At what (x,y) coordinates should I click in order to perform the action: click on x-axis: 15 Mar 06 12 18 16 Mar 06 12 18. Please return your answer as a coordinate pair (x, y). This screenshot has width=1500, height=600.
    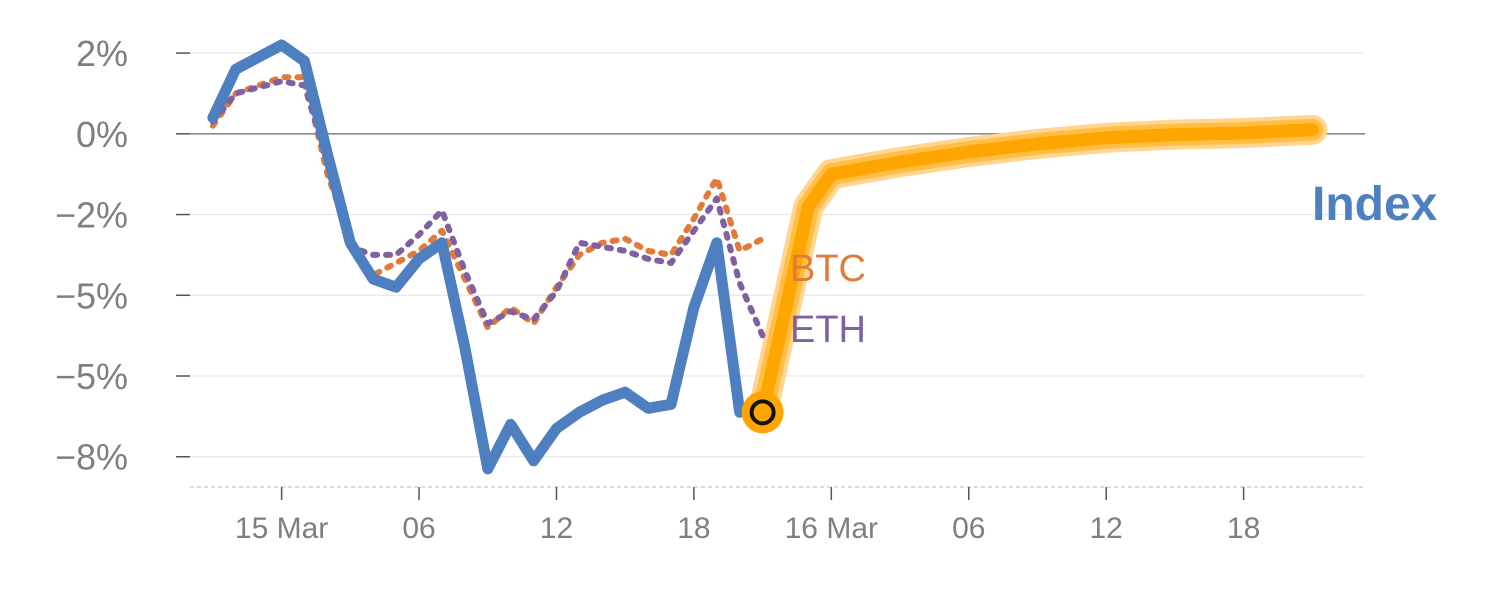
    Looking at the image, I should click on (777, 515).